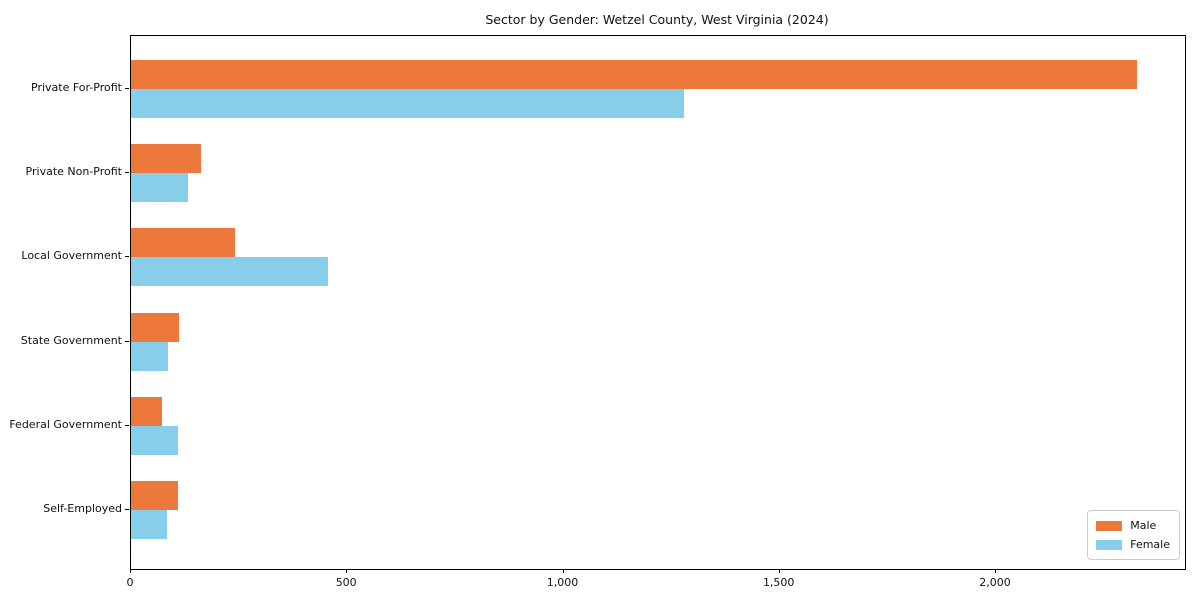  What do you see at coordinates (159, 188) in the screenshot?
I see `bar-female-private-non-profit` at bounding box center [159, 188].